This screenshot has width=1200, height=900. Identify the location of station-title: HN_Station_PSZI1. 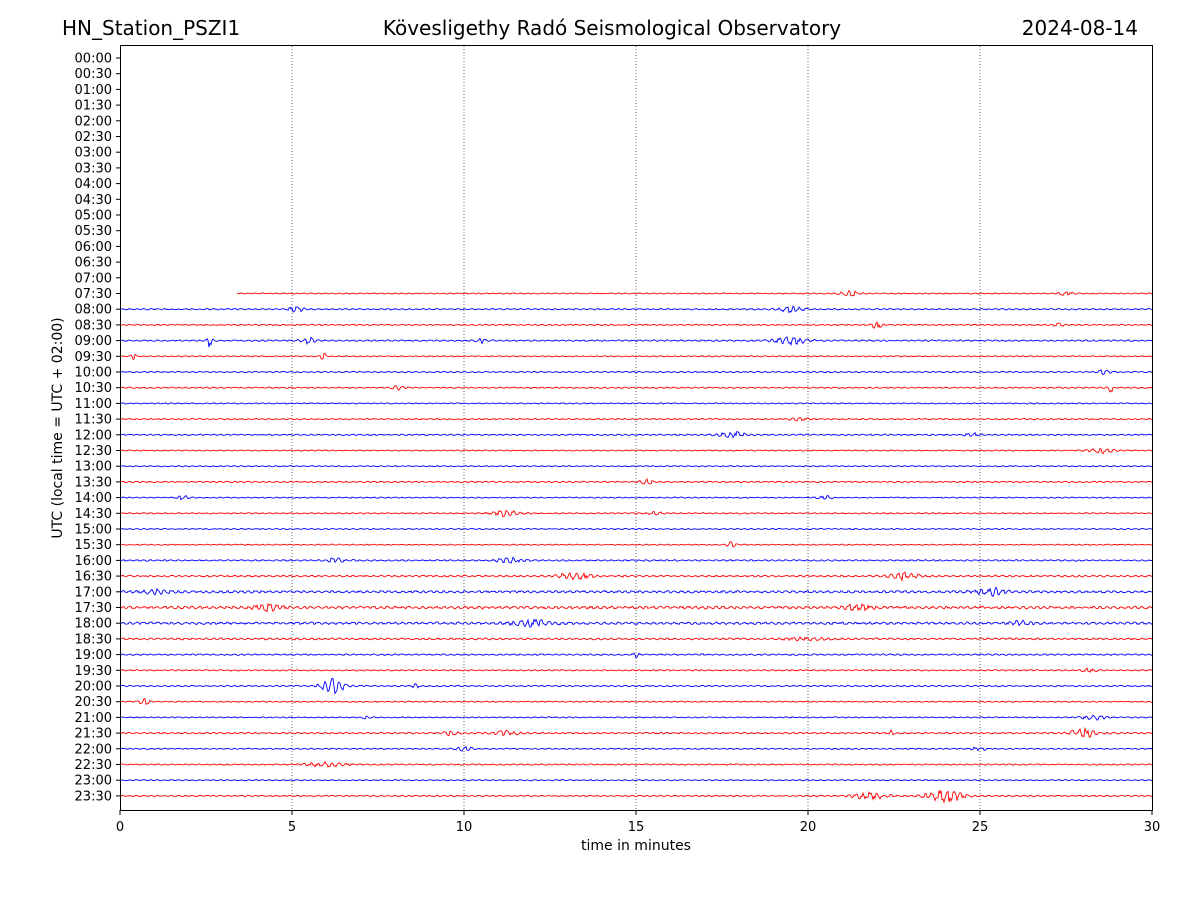
(151, 28).